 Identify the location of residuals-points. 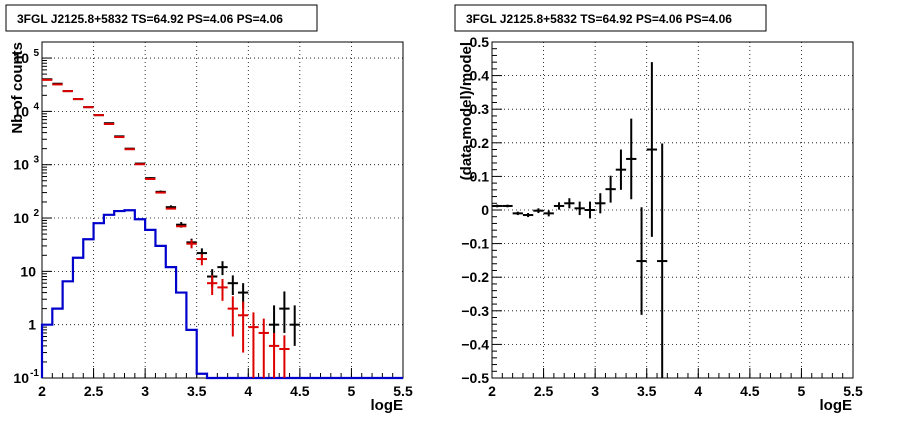
(580, 220).